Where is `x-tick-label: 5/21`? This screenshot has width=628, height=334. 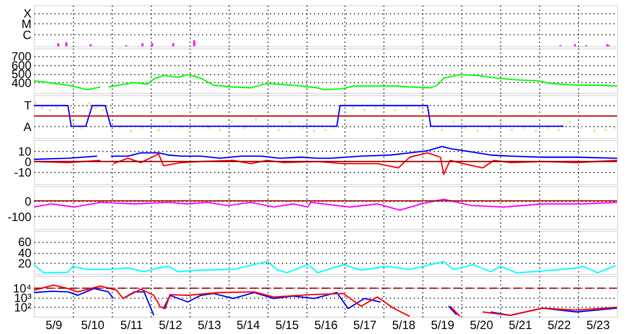
x-tick-label: 5/21 is located at coordinates (520, 325).